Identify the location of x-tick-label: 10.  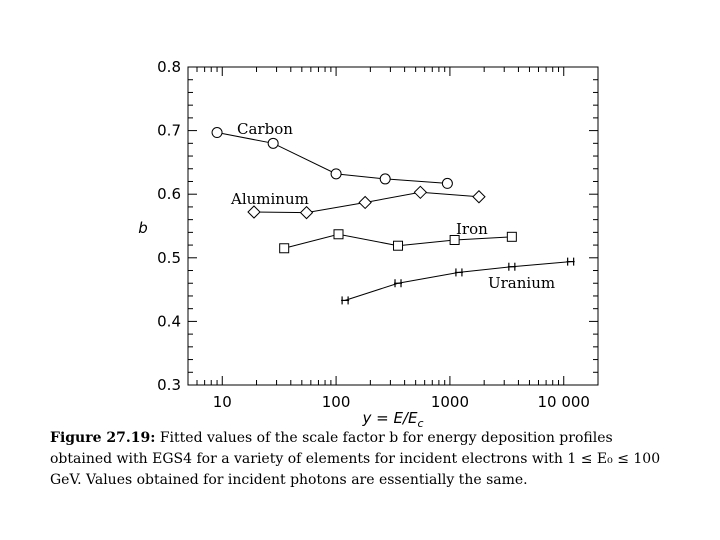
(222, 402).